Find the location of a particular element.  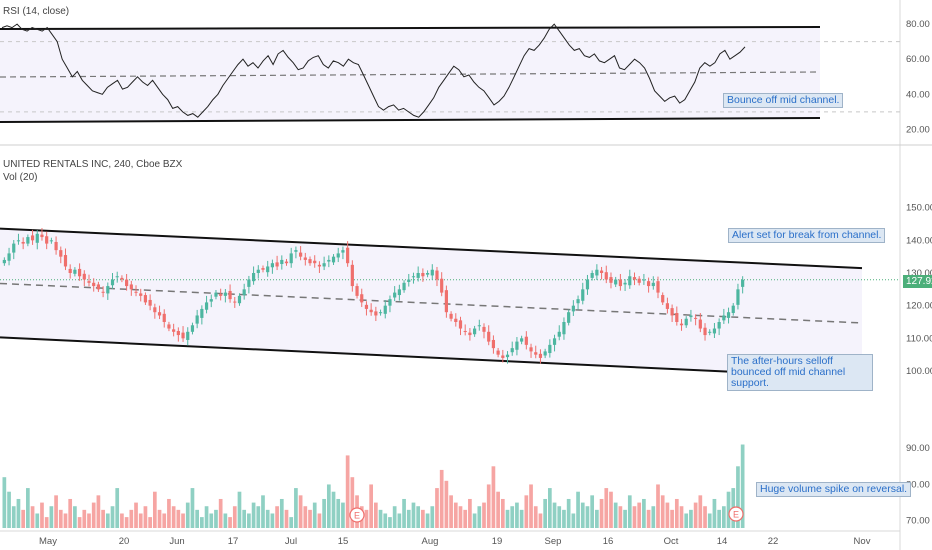

earnings-marker-icon is located at coordinates (736, 514).